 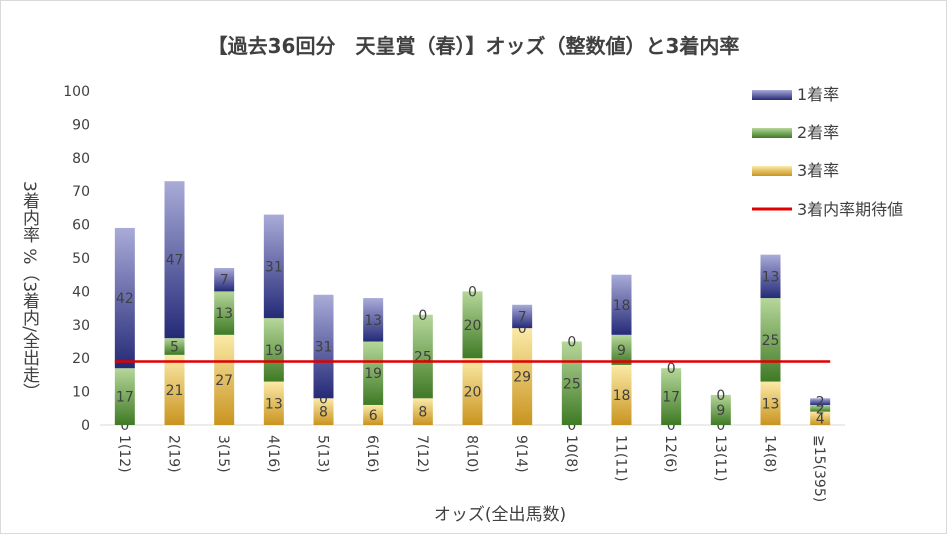 I want to click on data-label: 42, so click(x=125, y=299).